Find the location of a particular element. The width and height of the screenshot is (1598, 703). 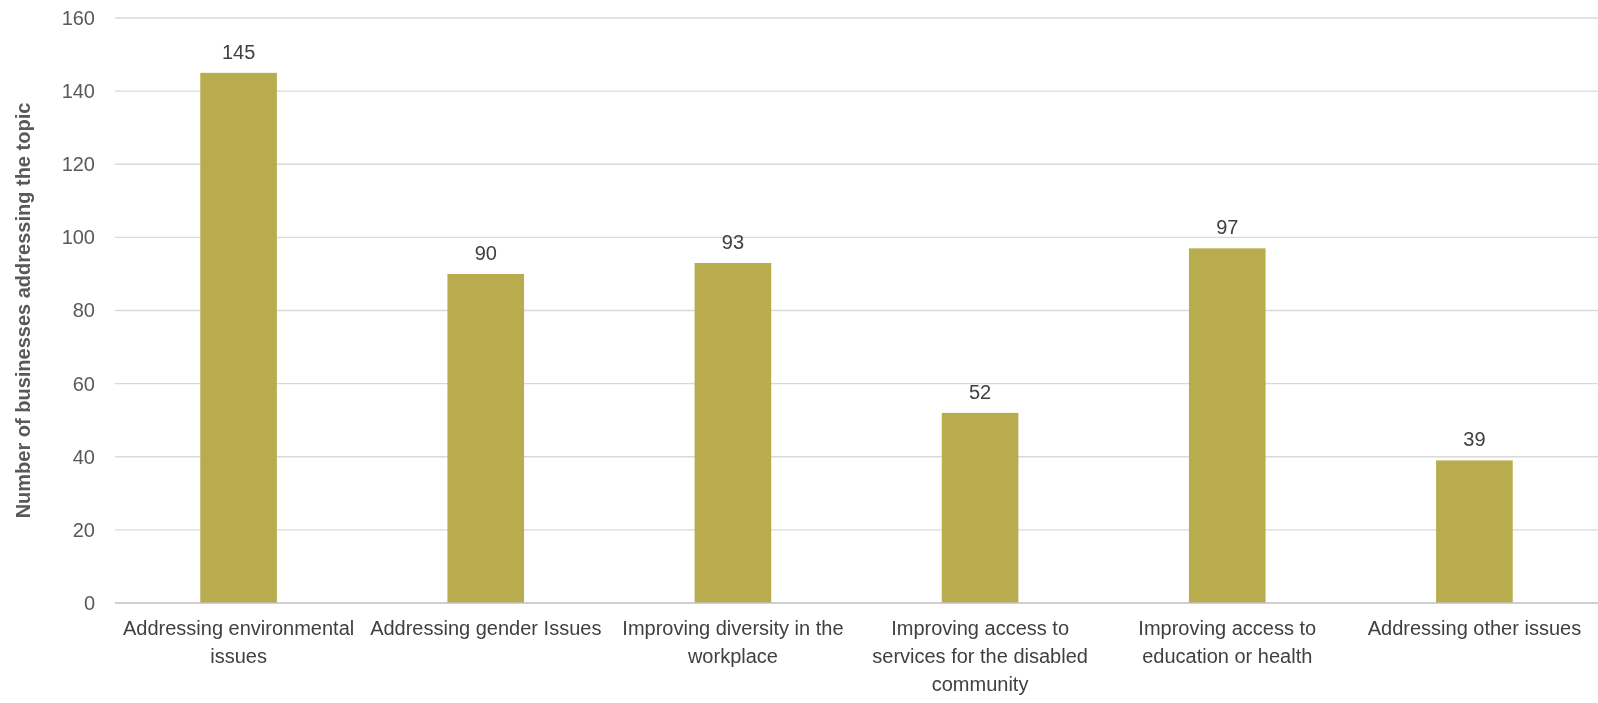

data-label: 90 is located at coordinates (485, 252).